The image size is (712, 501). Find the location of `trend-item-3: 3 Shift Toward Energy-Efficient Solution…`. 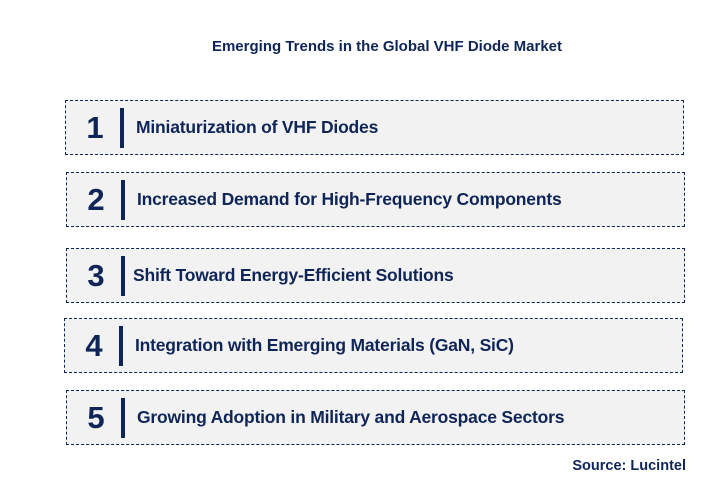

trend-item-3: 3 Shift Toward Energy-Efficient Solution… is located at coordinates (375, 275).